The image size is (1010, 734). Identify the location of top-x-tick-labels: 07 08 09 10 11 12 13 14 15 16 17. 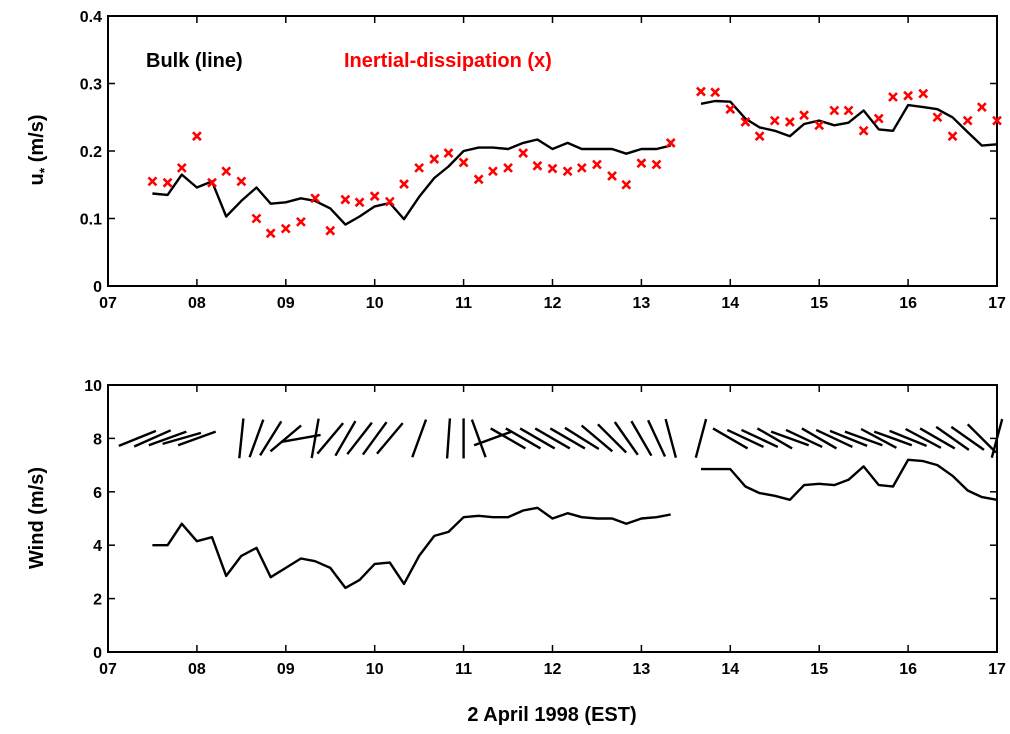
(552, 303).